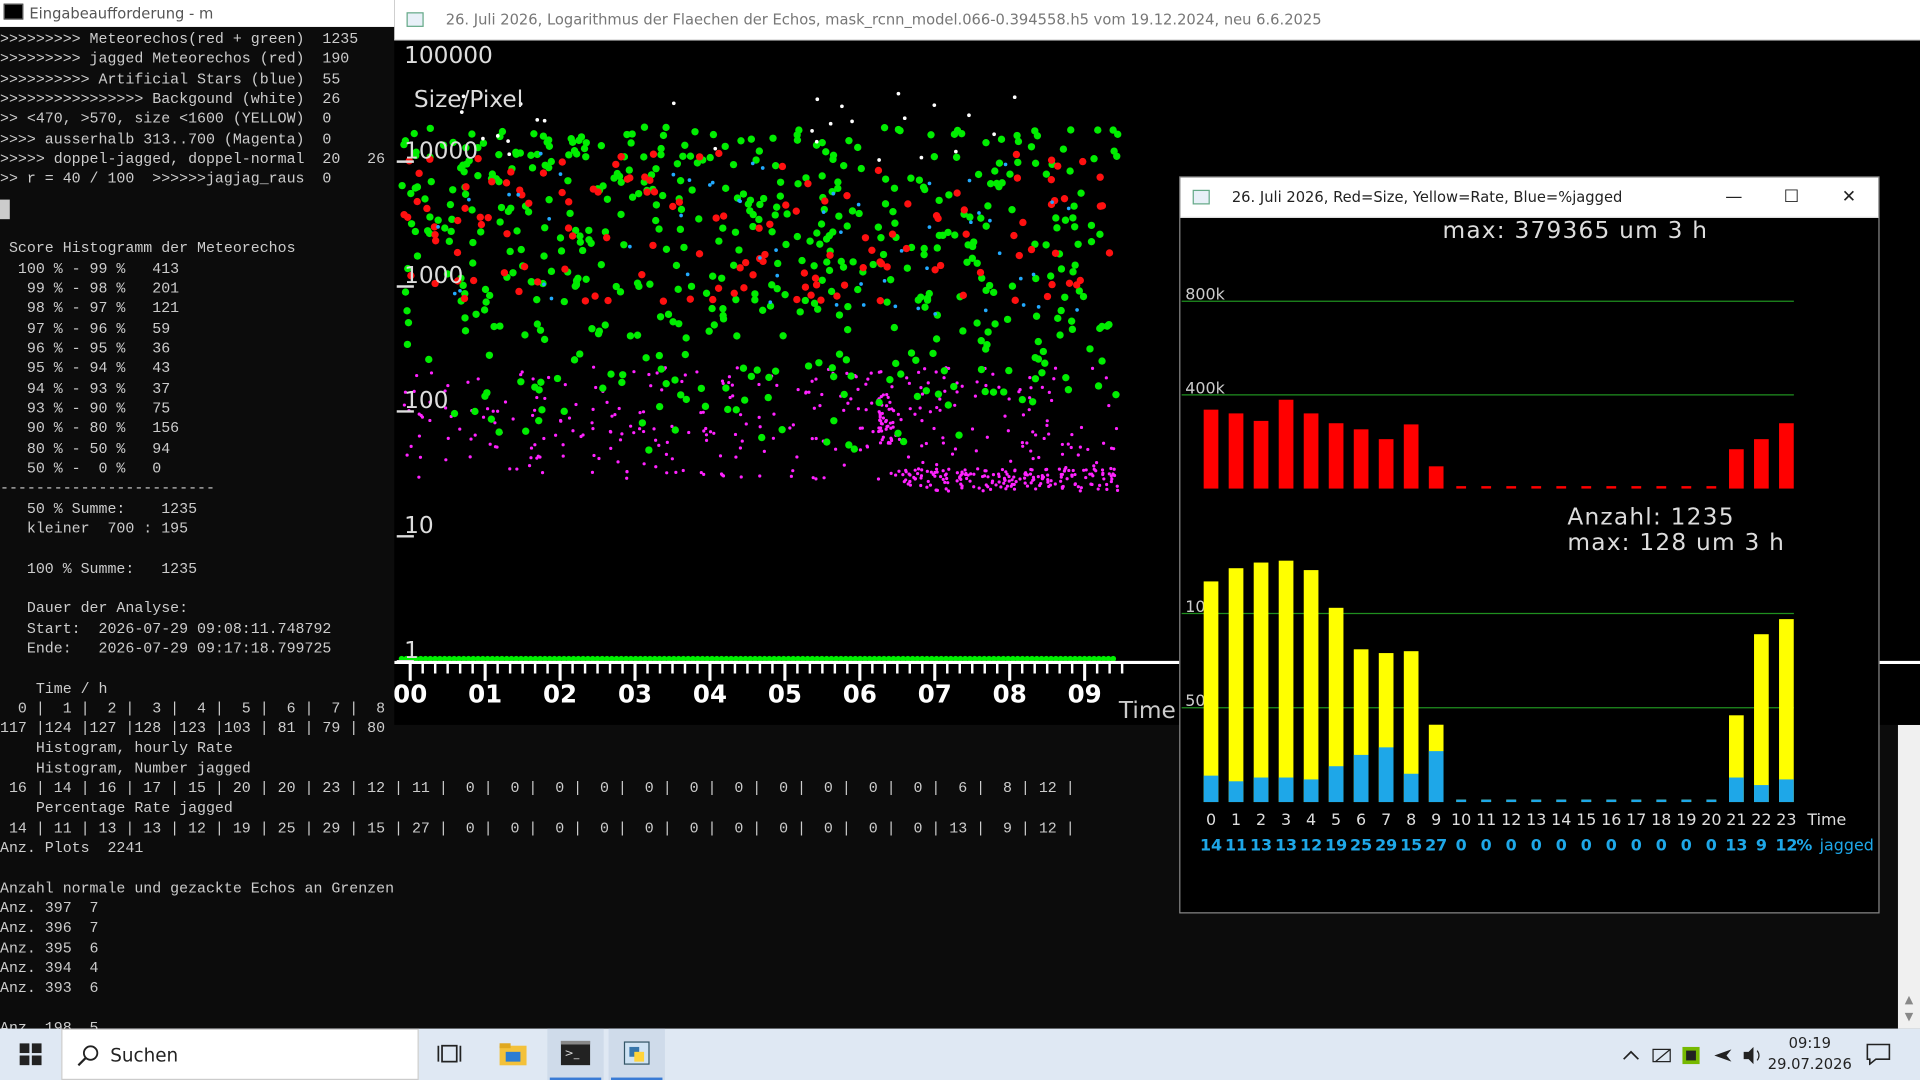 The image size is (1920, 1080). What do you see at coordinates (1286, 845) in the screenshot?
I see `value-label: 13` at bounding box center [1286, 845].